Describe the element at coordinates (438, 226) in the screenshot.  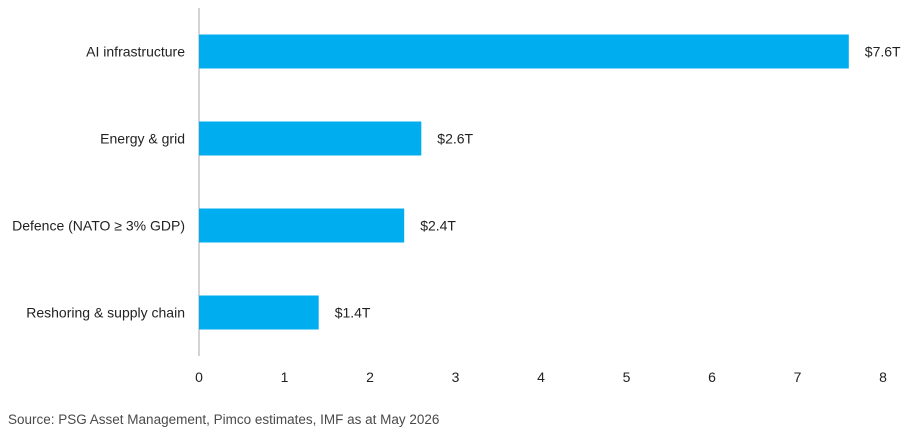
I see `value-label-3: $2.4T` at that location.